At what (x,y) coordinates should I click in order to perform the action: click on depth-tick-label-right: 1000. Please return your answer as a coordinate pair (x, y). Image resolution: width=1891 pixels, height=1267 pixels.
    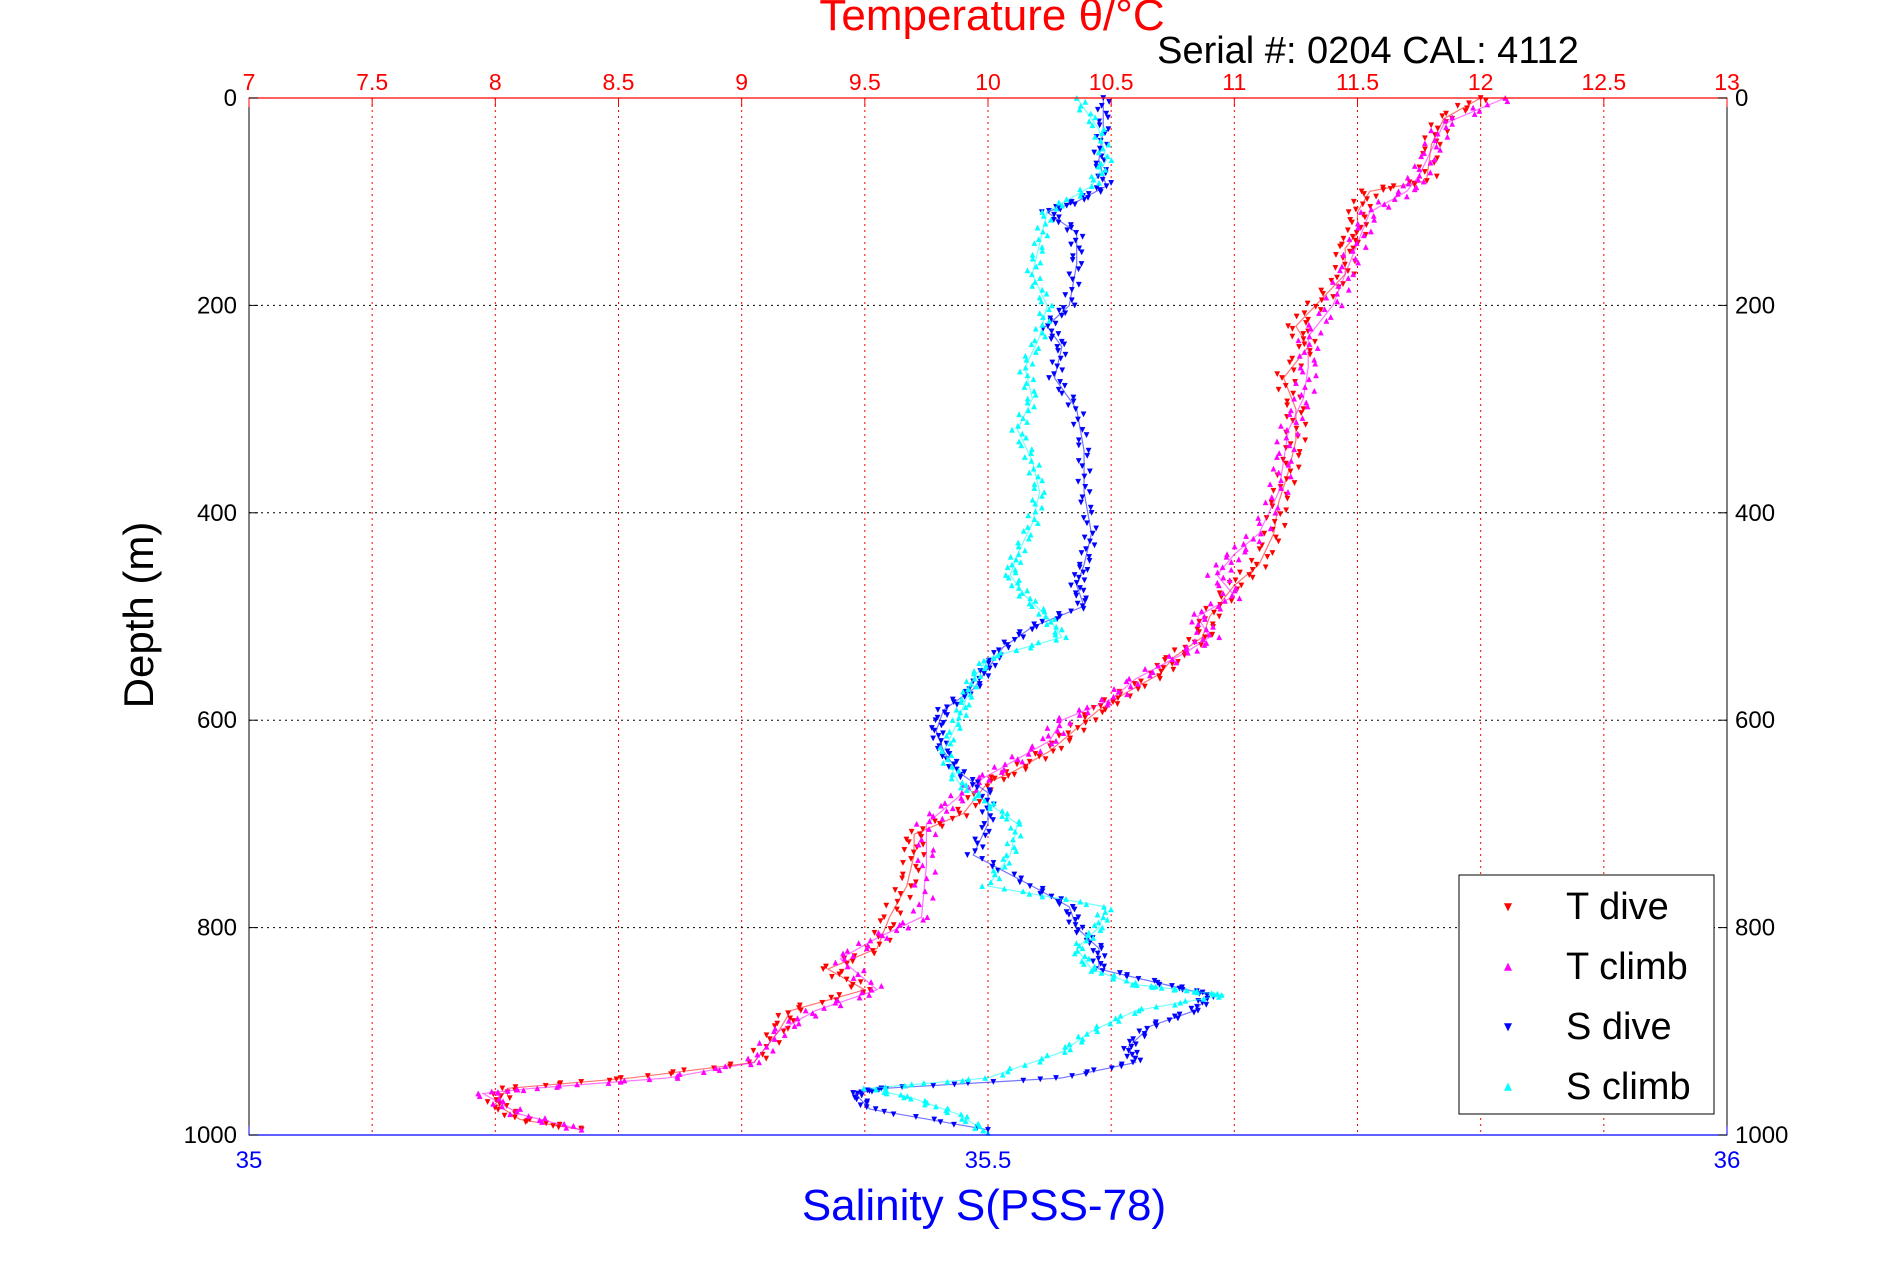
    Looking at the image, I should click on (1761, 1135).